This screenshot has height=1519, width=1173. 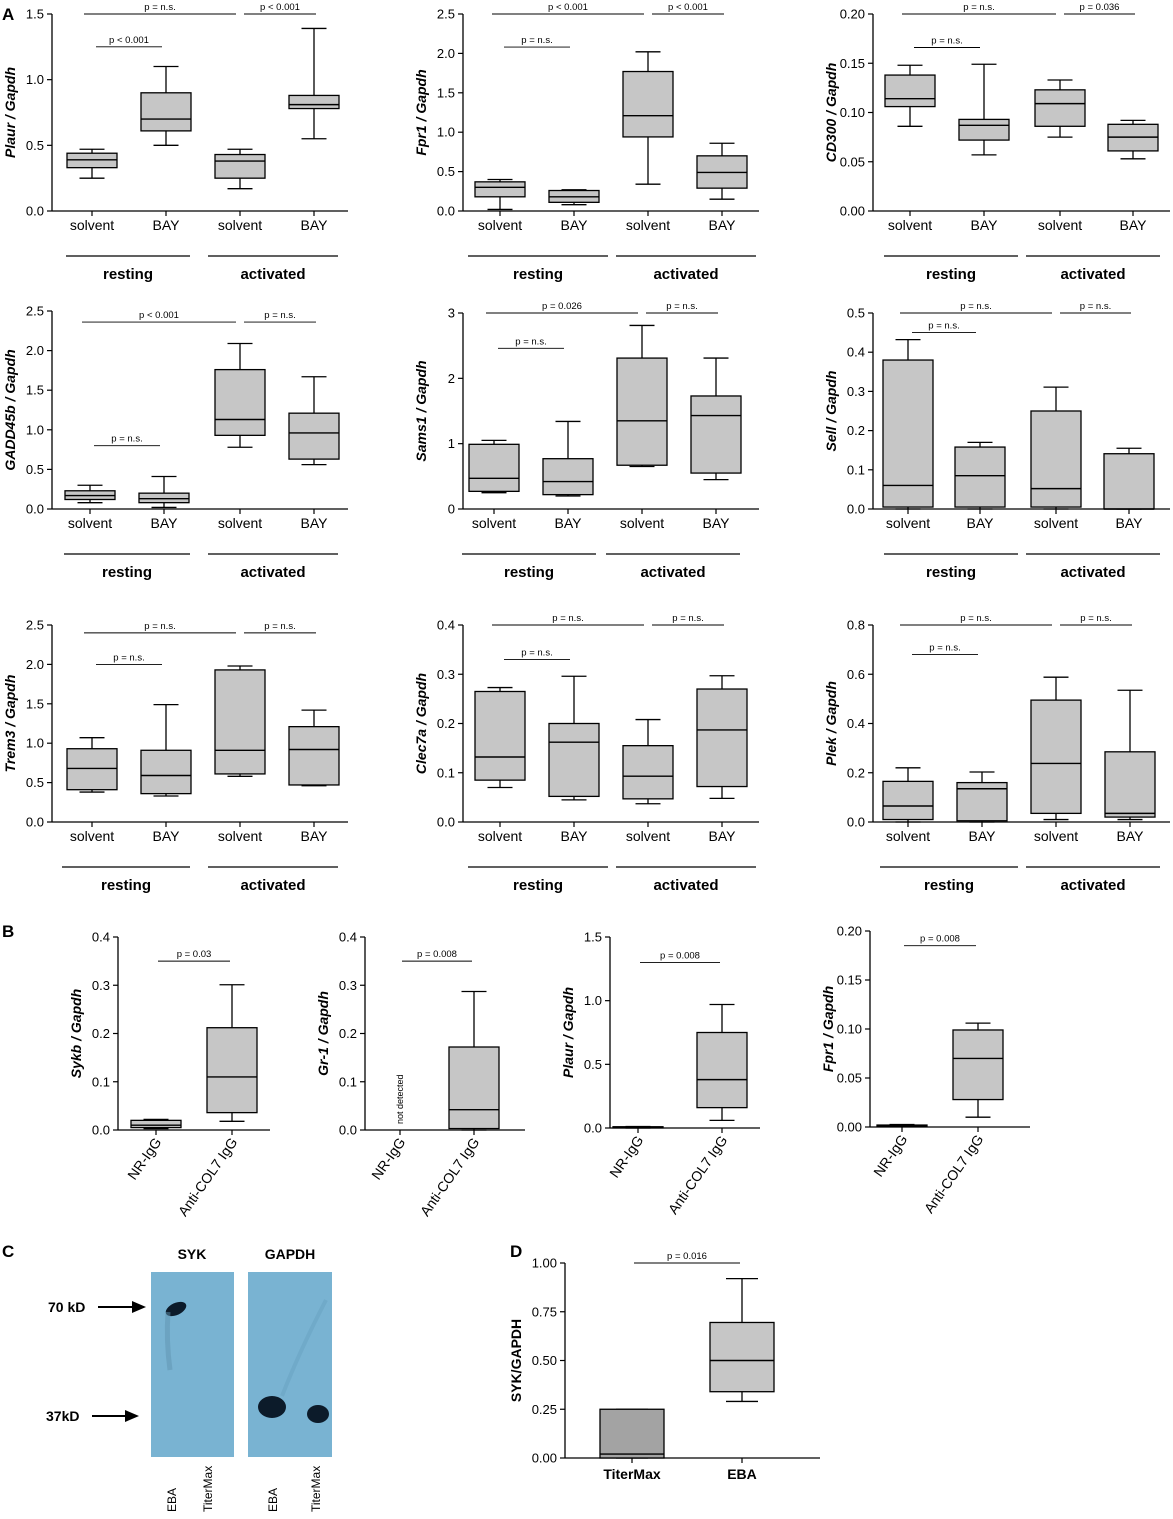 What do you see at coordinates (544, 1458) in the screenshot?
I see `y-tick-label: 0.00` at bounding box center [544, 1458].